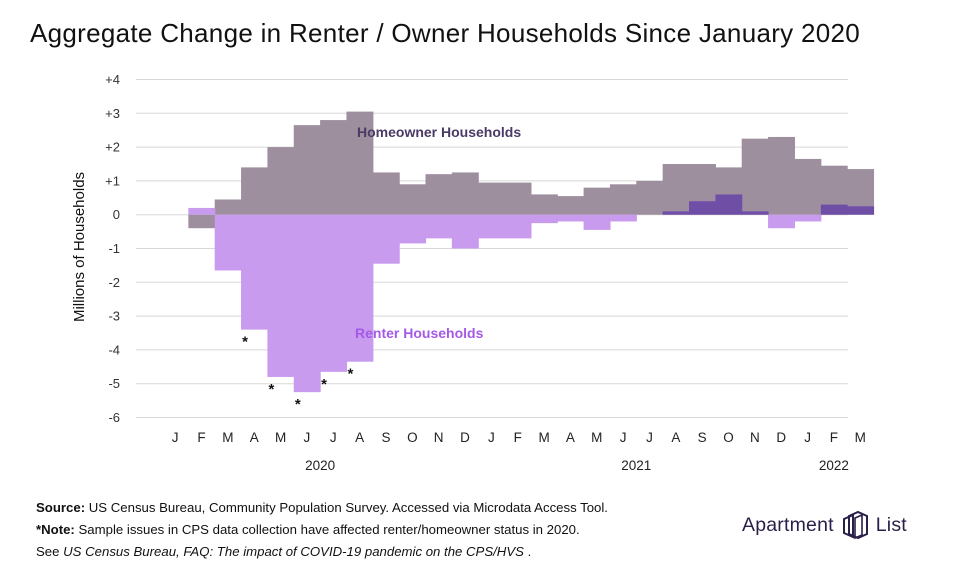 The width and height of the screenshot is (980, 582). What do you see at coordinates (55, 529) in the screenshot?
I see `note-label: *Note:` at bounding box center [55, 529].